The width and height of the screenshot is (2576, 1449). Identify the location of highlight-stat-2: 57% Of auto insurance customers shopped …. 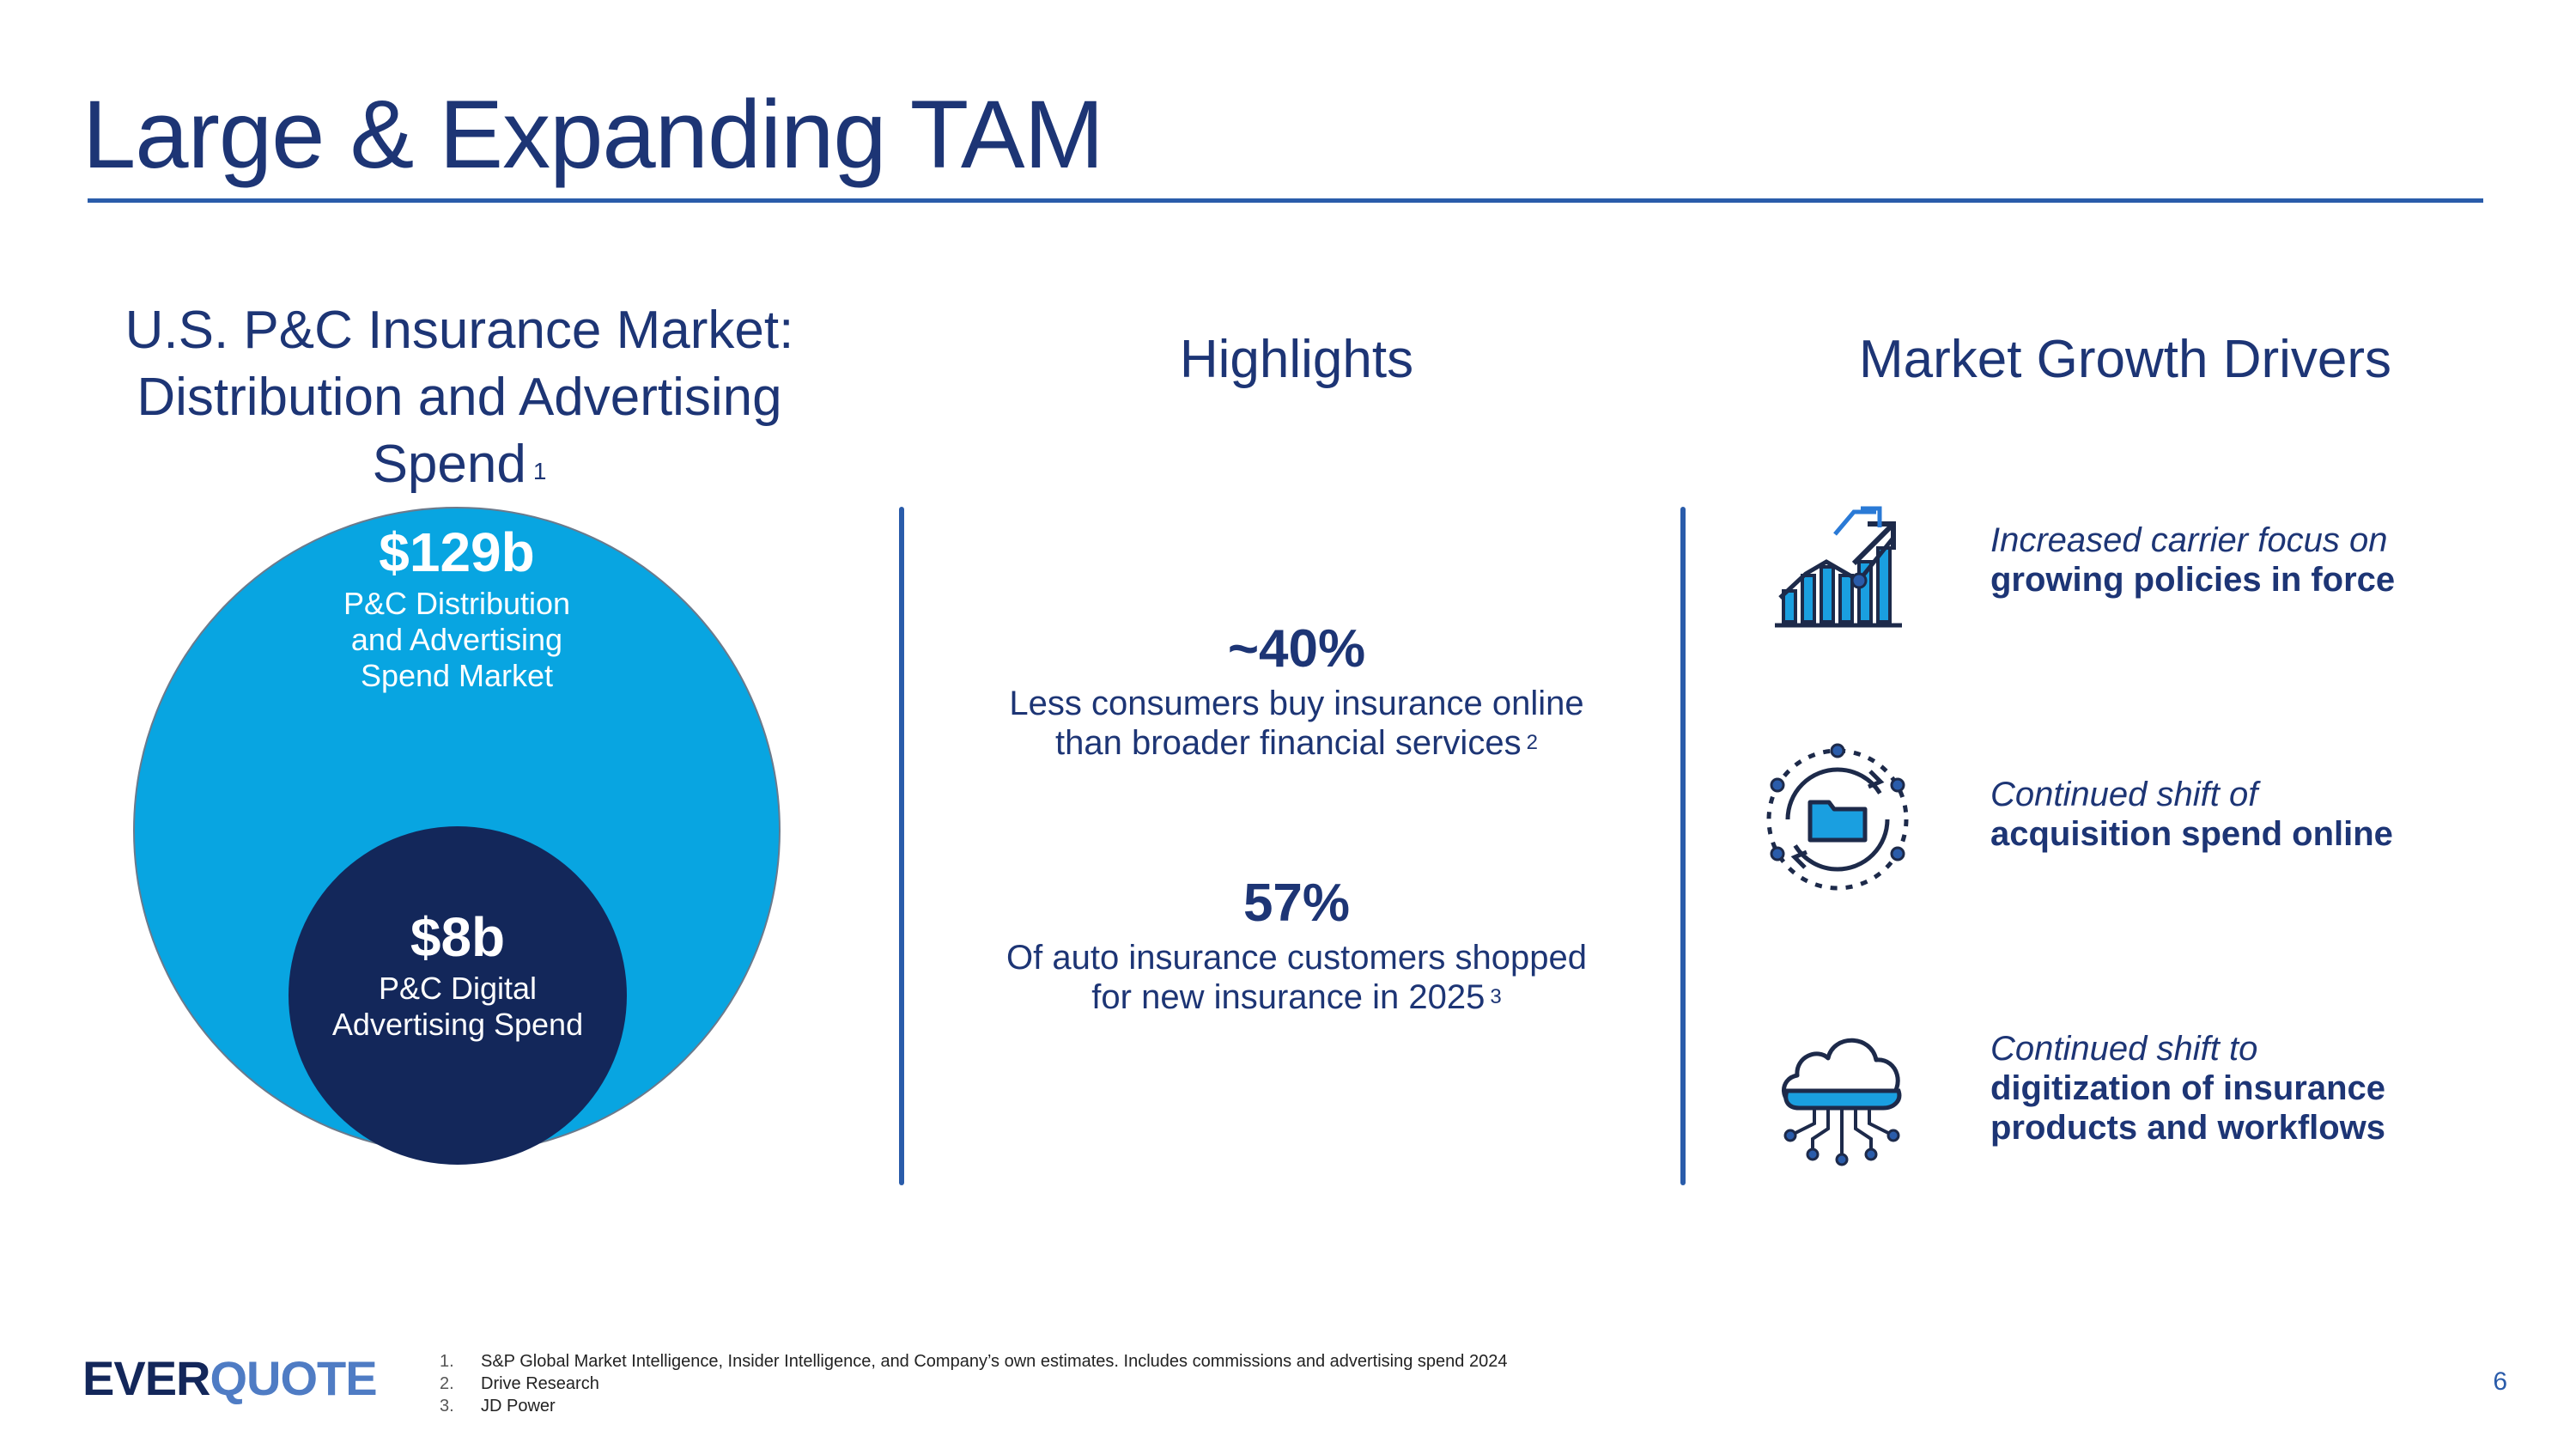
(1297, 943).